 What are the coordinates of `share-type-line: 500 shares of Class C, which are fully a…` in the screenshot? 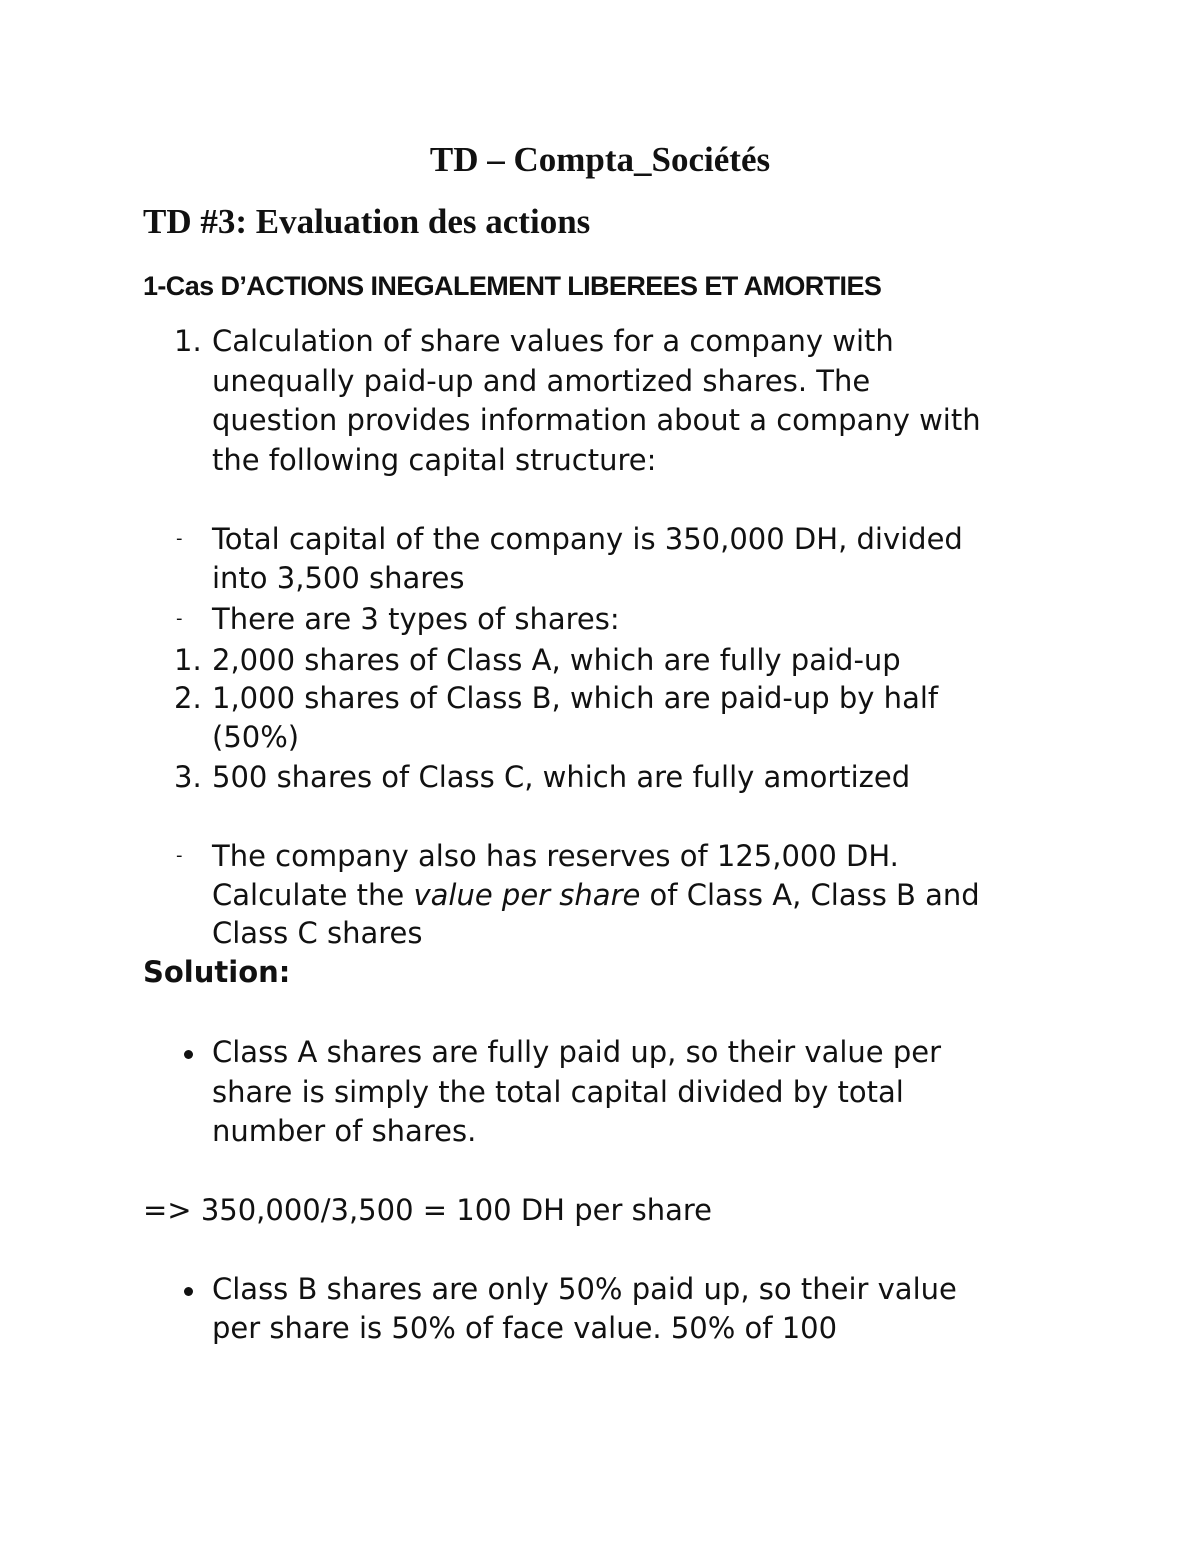 It's located at (561, 777).